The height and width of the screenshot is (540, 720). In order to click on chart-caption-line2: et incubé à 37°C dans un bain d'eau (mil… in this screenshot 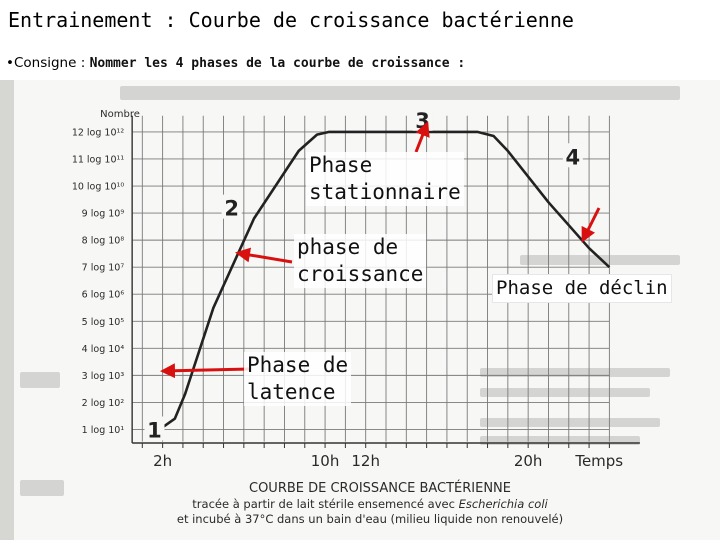, I will do `click(370, 519)`.